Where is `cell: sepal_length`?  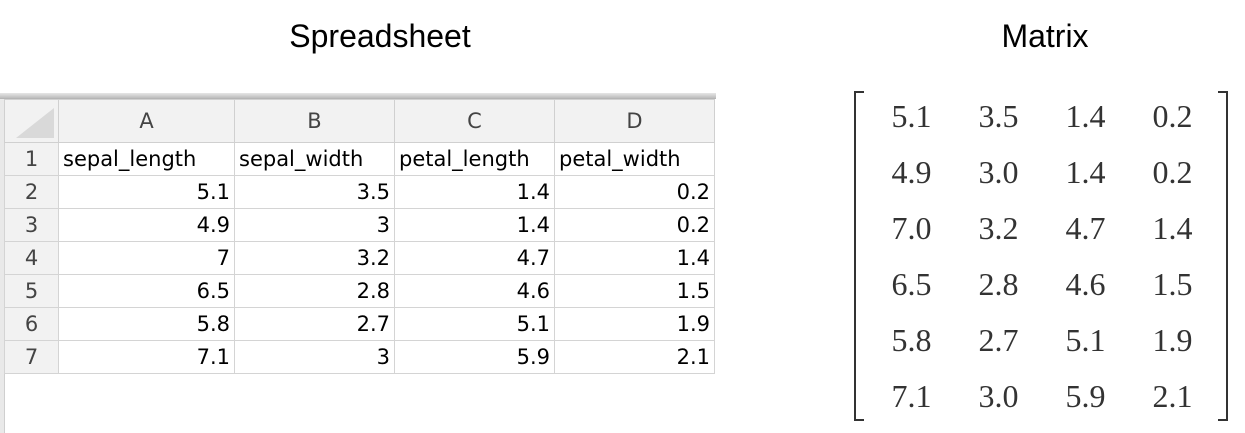
cell: sepal_length is located at coordinates (146, 159).